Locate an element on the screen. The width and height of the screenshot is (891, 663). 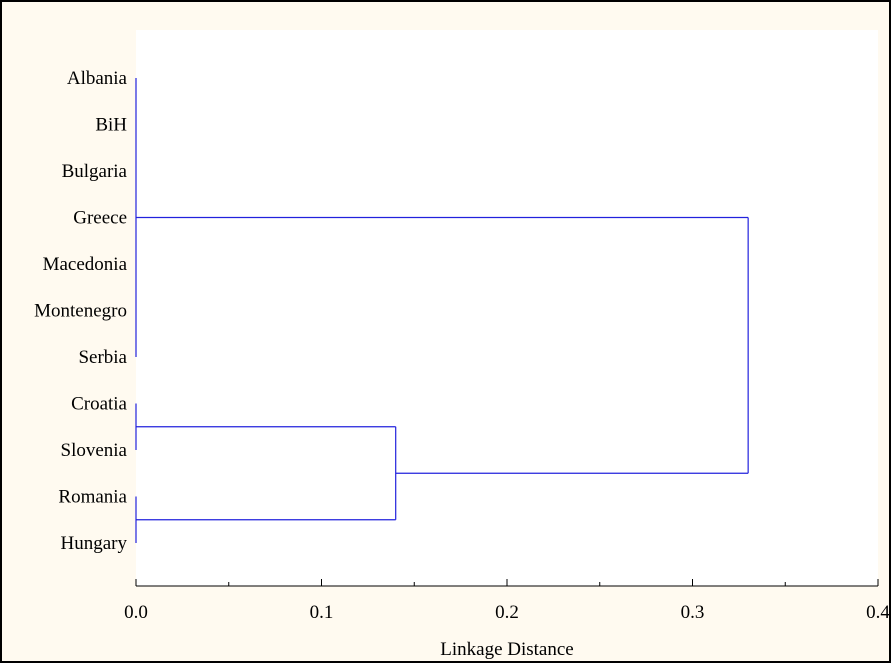
x-tick-label-1: 0.1 is located at coordinates (322, 612).